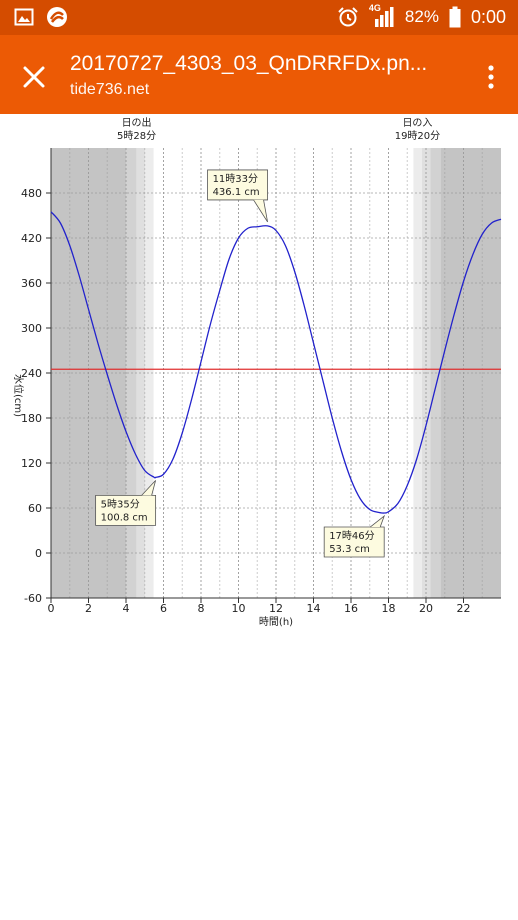 The image size is (518, 920). Describe the element at coordinates (236, 192) in the screenshot. I see `callout-value: 436.1 cm` at that location.